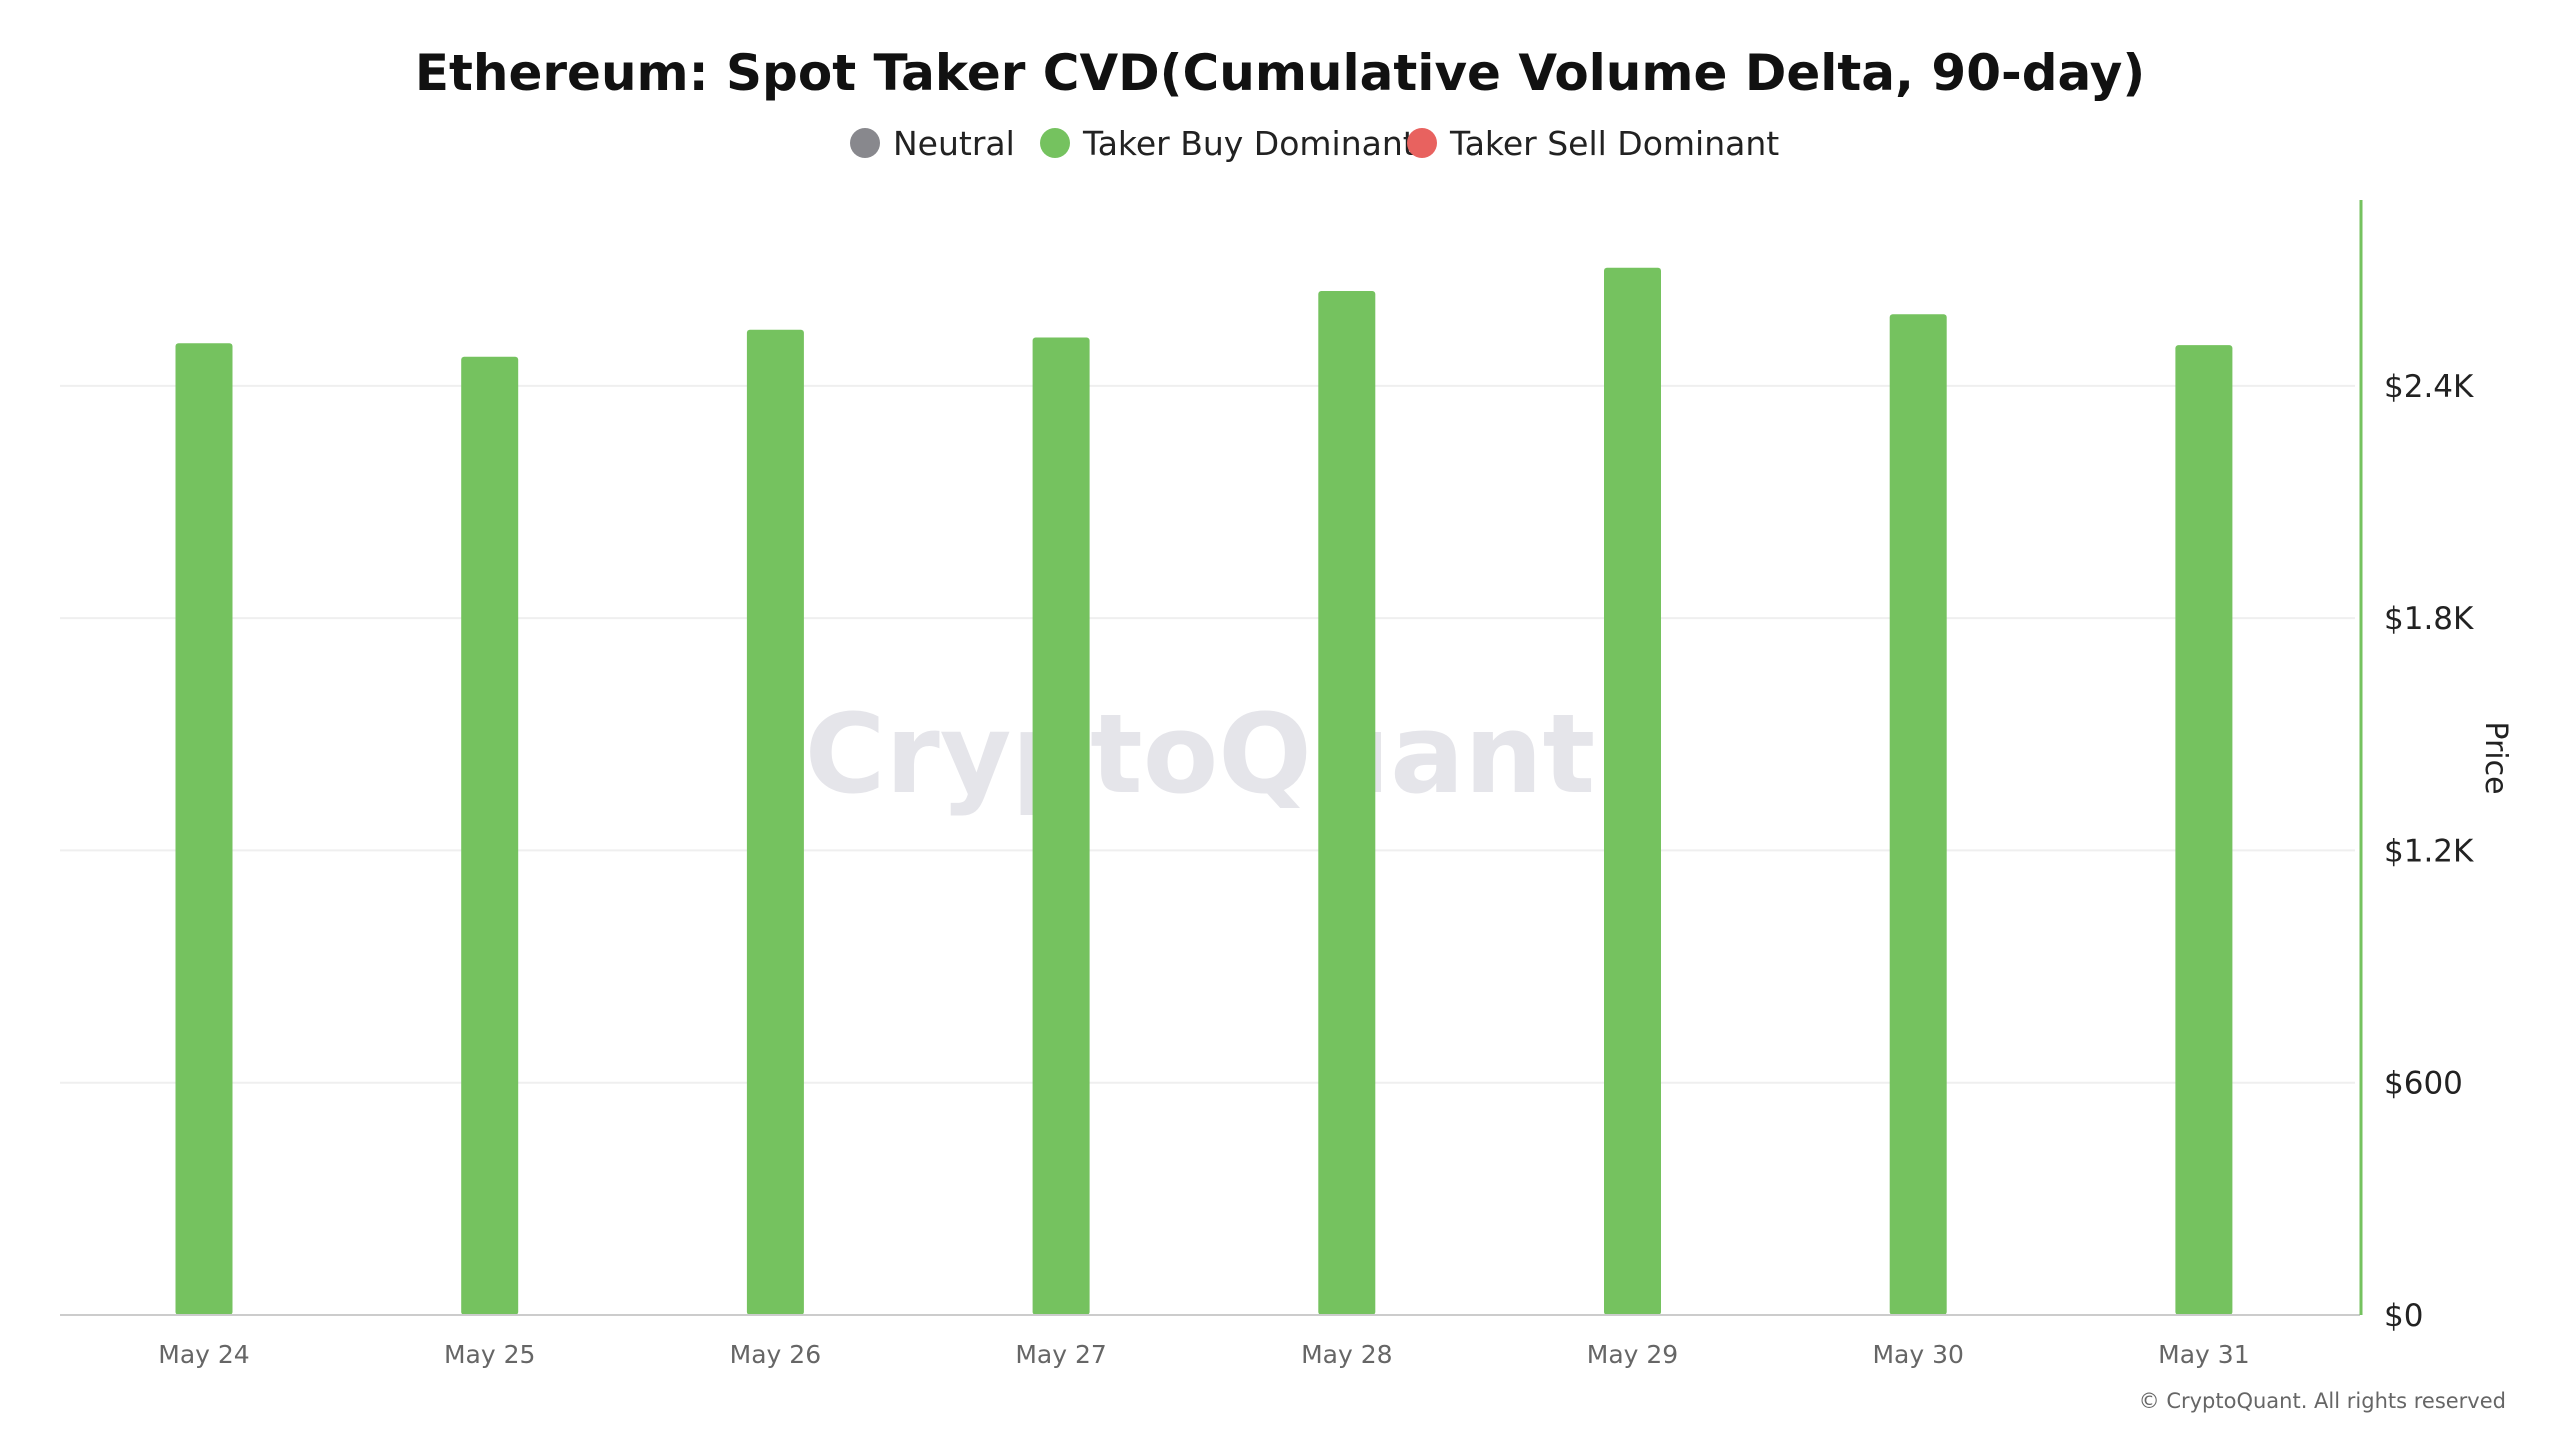 This screenshot has width=2560, height=1440. I want to click on x-tick-label: May 31, so click(2203, 1354).